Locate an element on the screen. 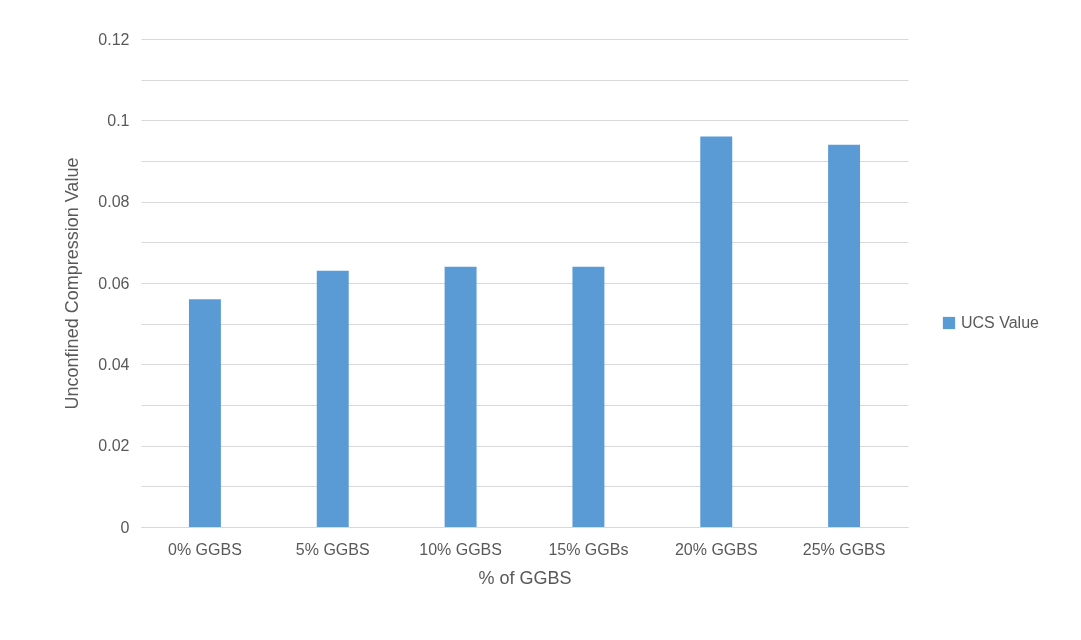  y-tick-label: 0.06 is located at coordinates (114, 283).